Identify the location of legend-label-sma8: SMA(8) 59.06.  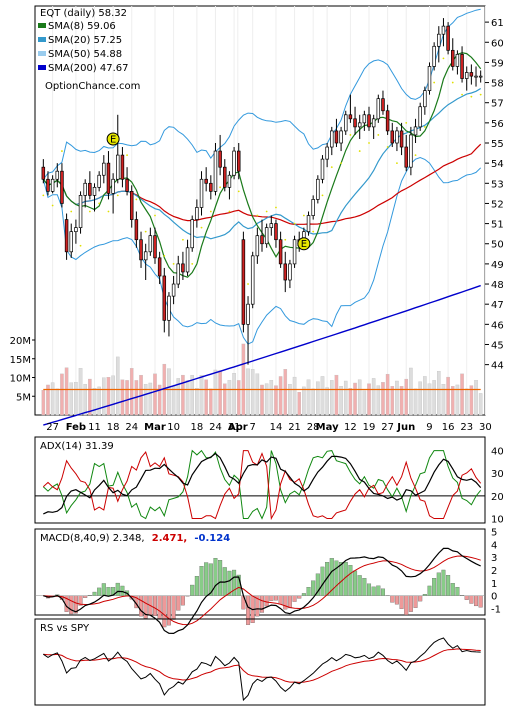
(82, 26).